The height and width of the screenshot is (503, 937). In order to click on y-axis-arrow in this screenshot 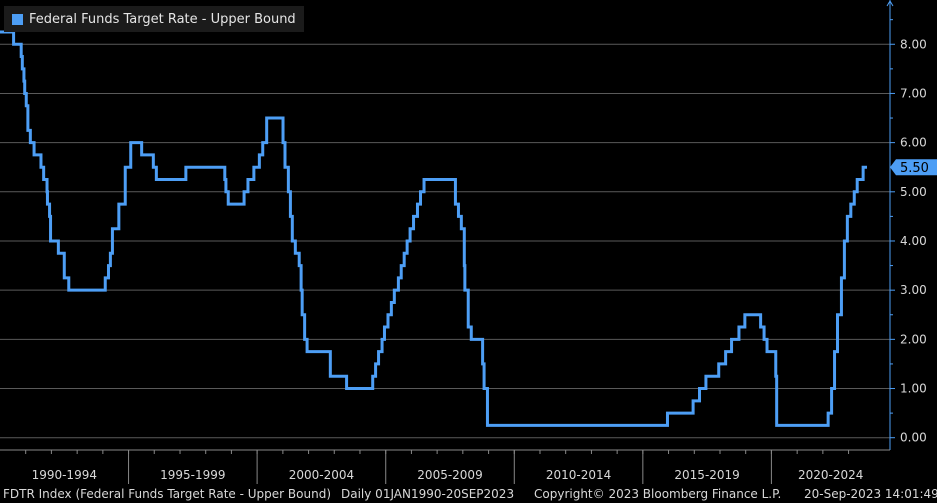, I will do `click(890, 3)`.